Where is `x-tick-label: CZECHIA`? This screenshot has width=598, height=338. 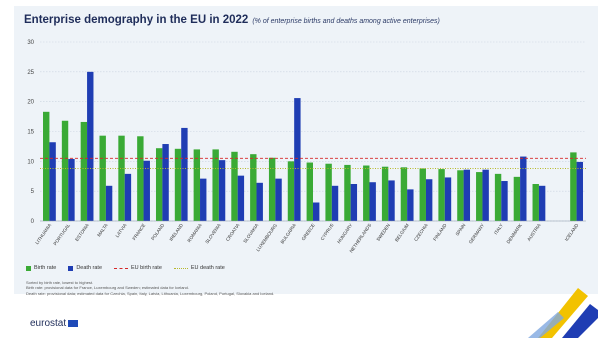
x-tick-label: CZECHIA is located at coordinates (421, 232).